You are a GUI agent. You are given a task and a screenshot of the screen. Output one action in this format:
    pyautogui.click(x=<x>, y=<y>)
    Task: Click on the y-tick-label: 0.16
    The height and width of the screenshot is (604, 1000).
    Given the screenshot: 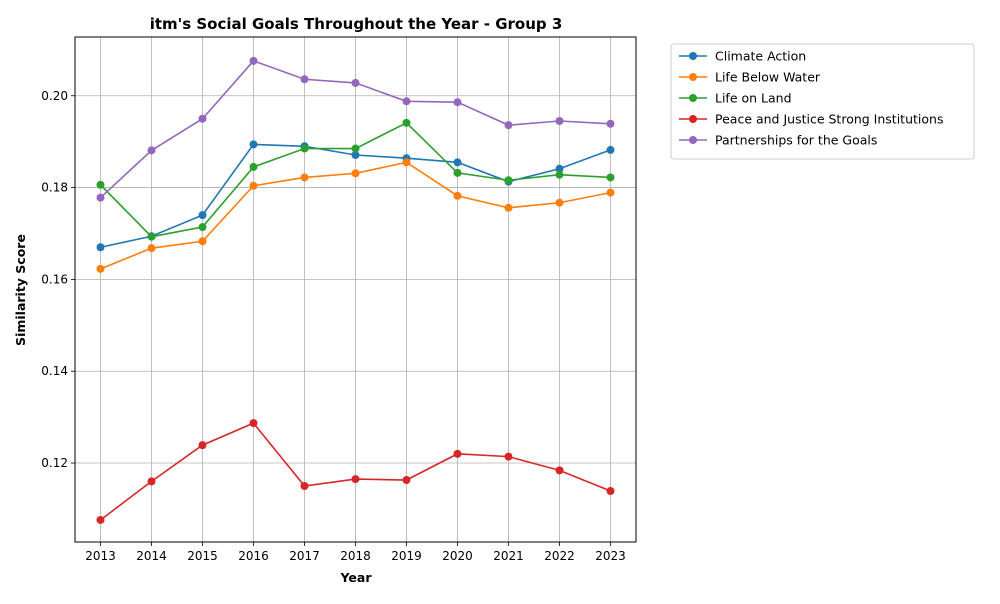 What is the action you would take?
    pyautogui.click(x=54, y=279)
    